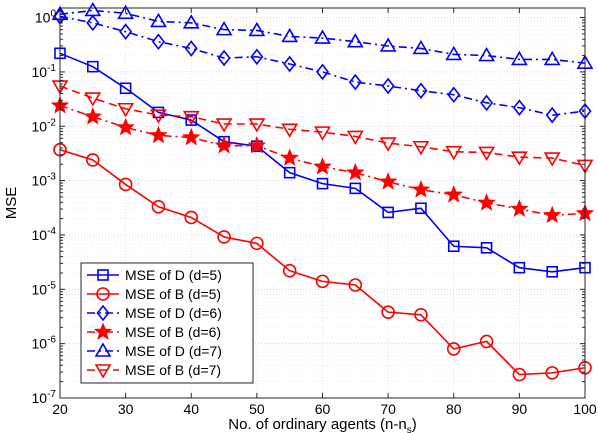  I want to click on x-tick-label: 80, so click(454, 409).